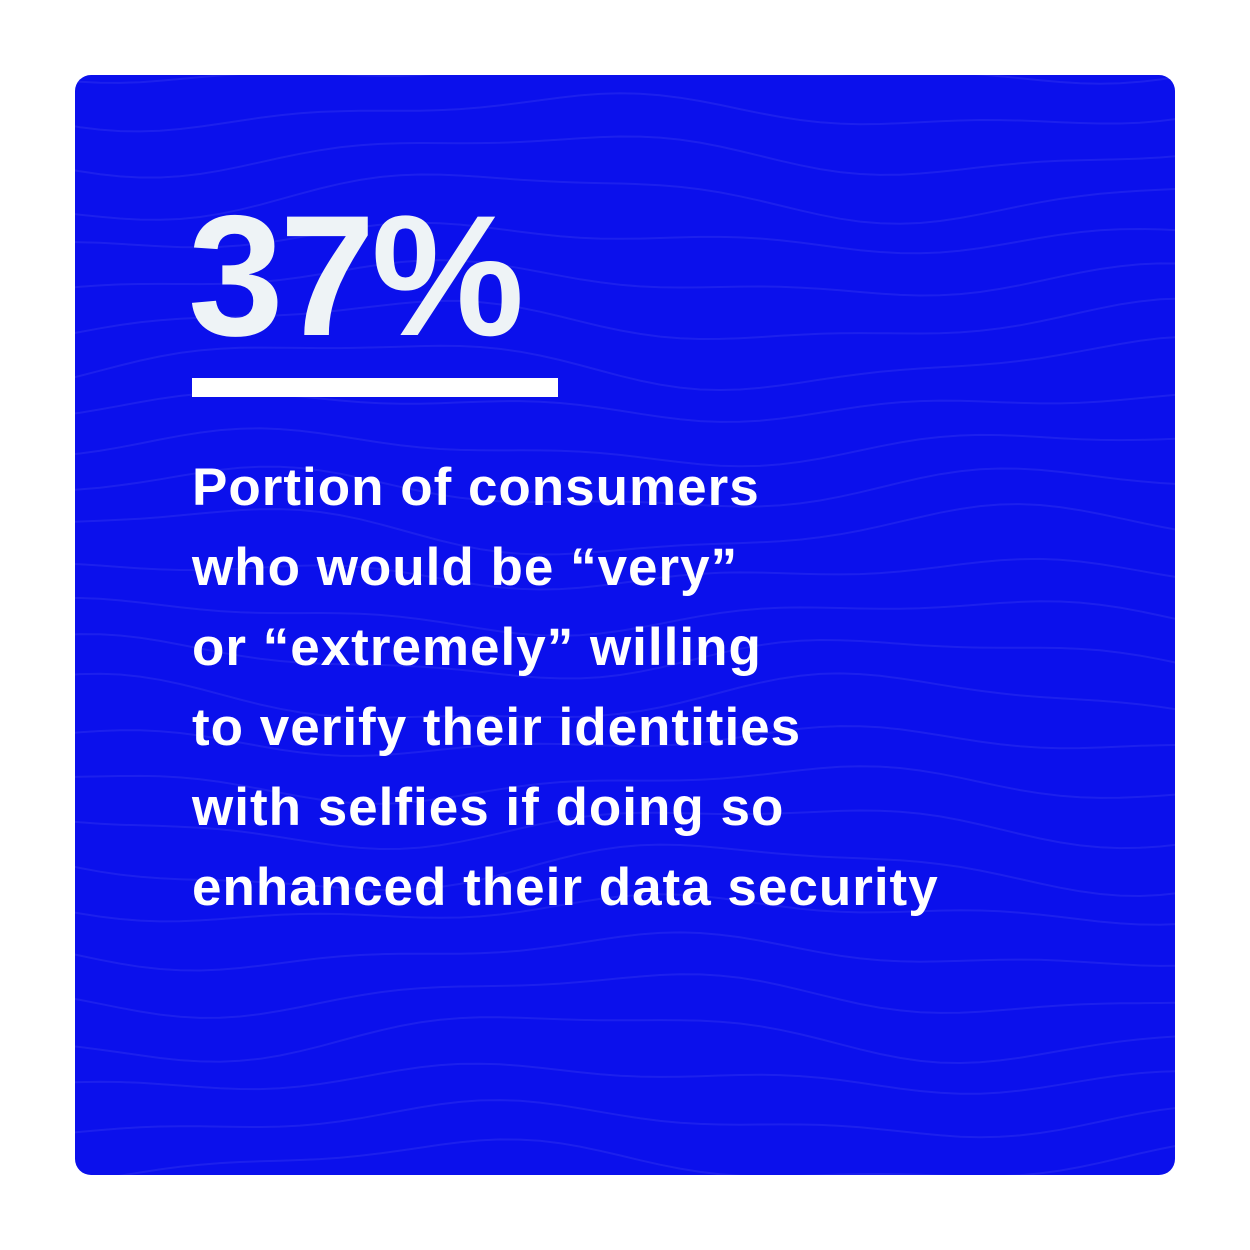  Describe the element at coordinates (477, 647) in the screenshot. I see `description-line: or “extremely” willing` at that location.